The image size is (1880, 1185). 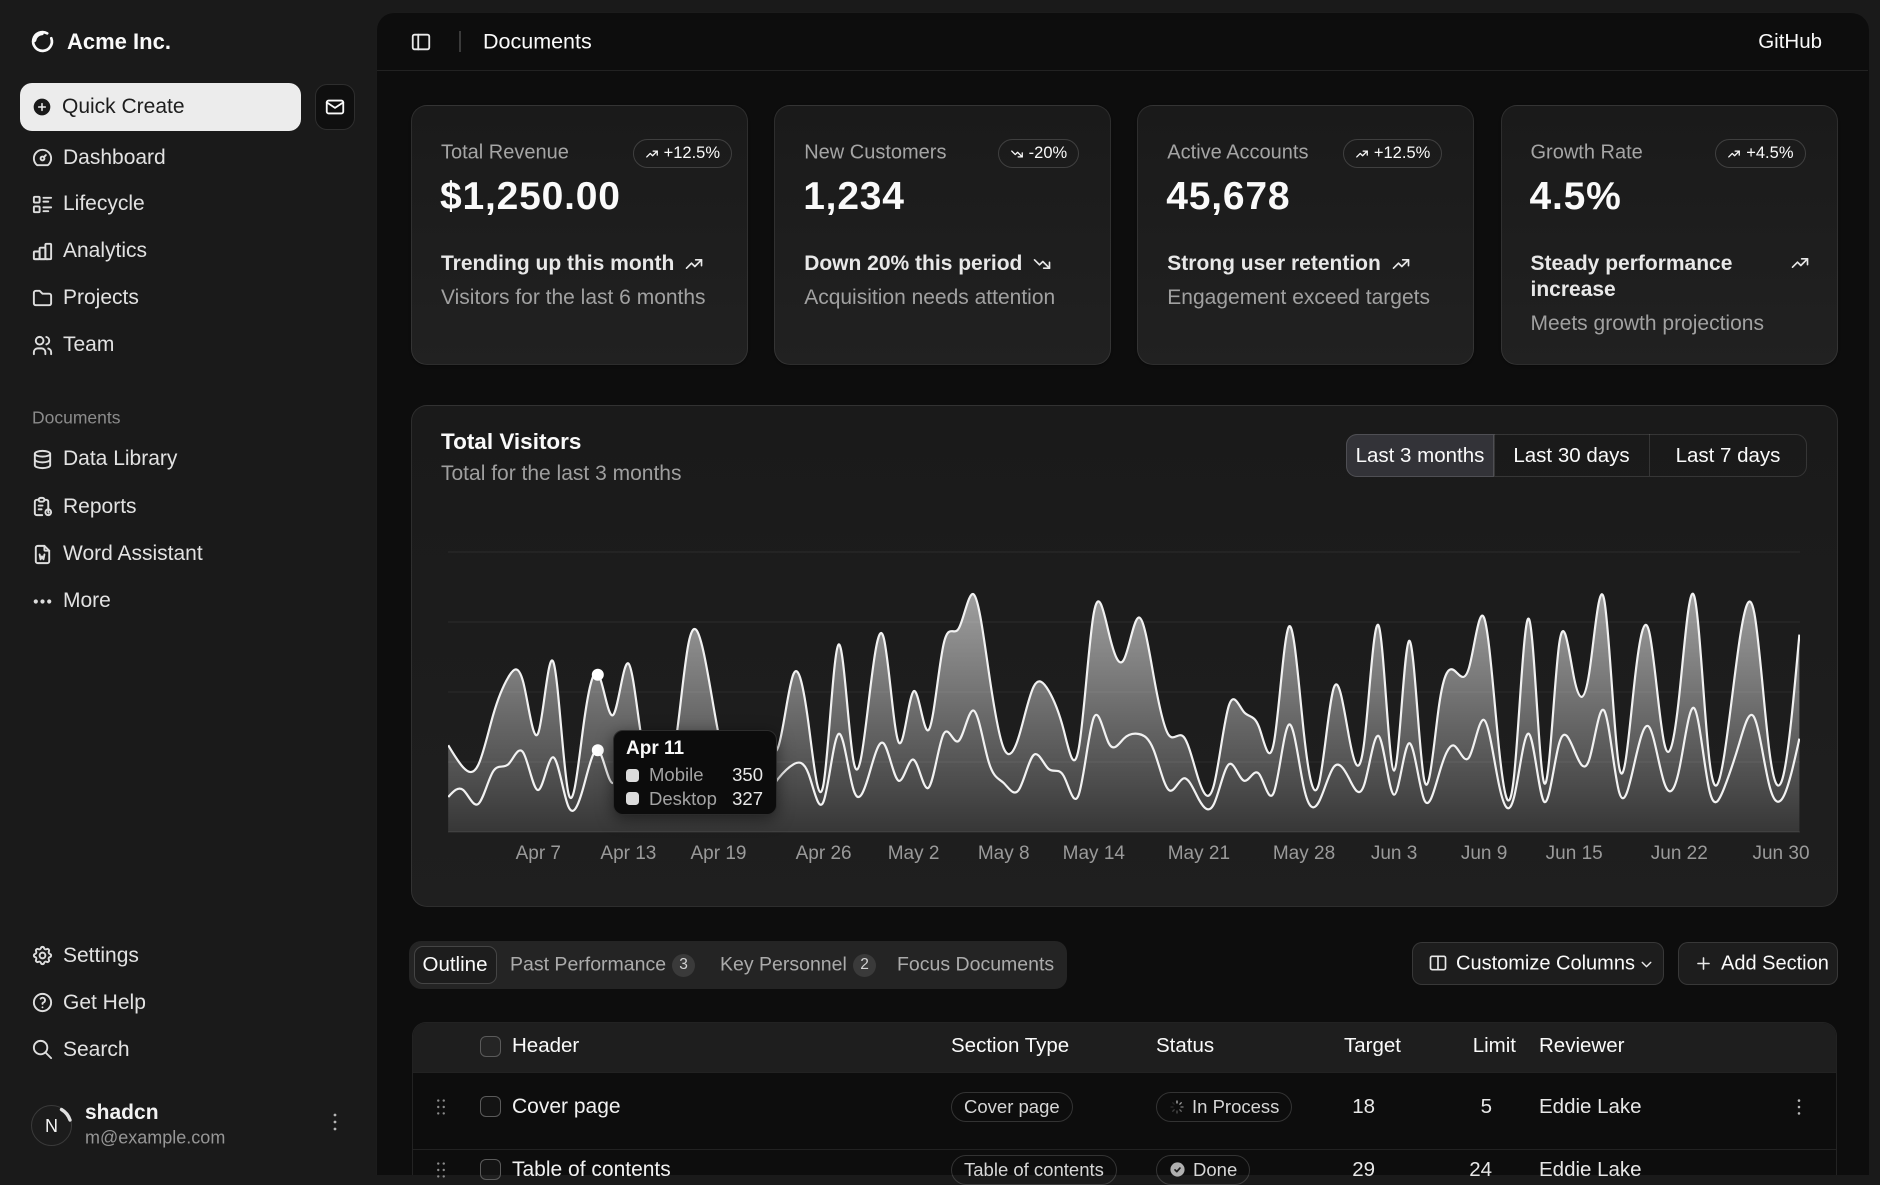 What do you see at coordinates (51, 1126) in the screenshot?
I see `svg-text: N` at bounding box center [51, 1126].